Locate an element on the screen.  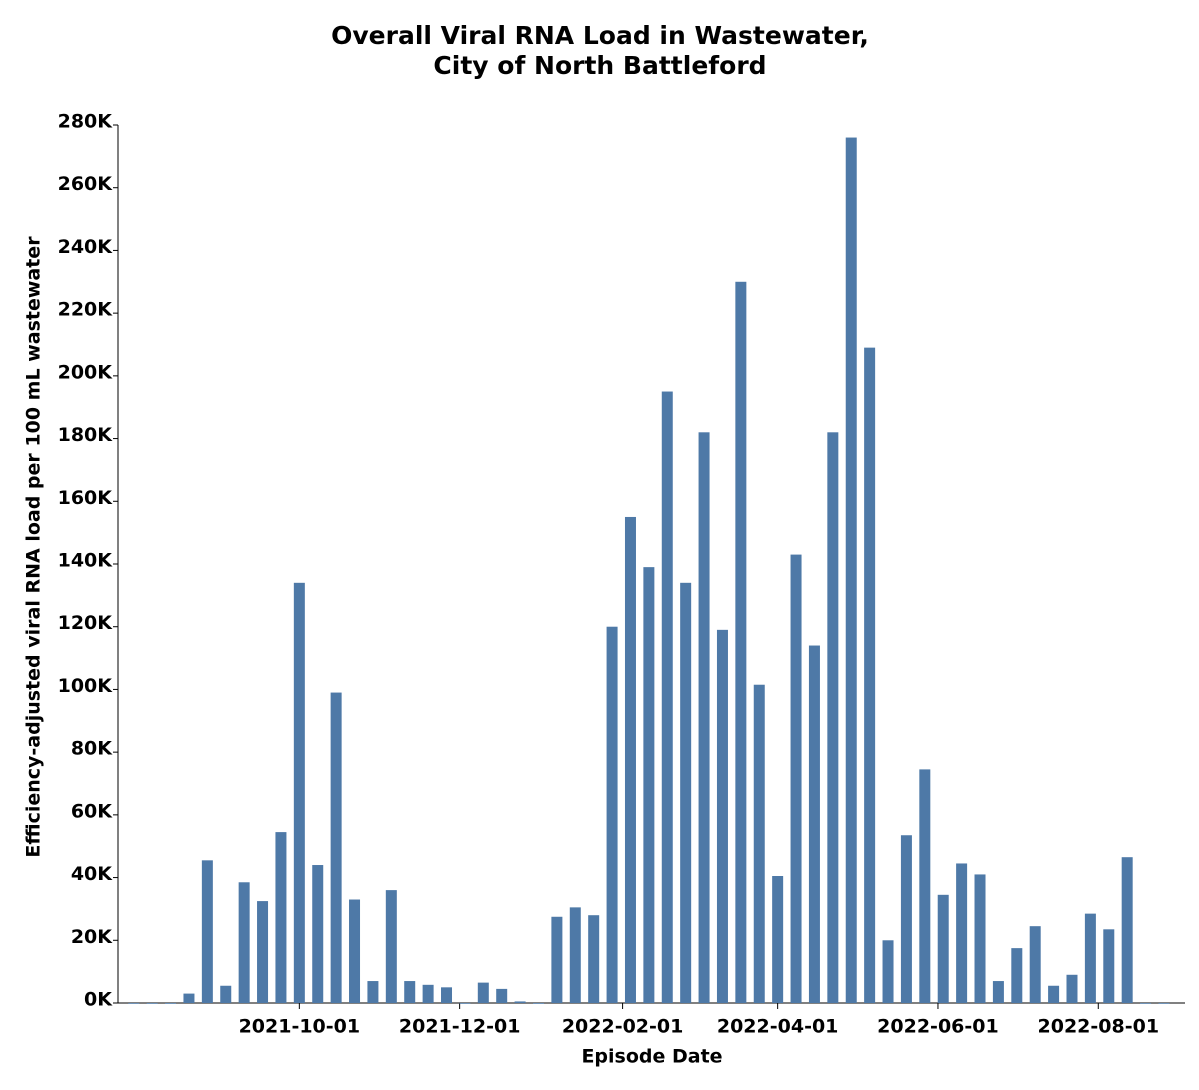
y-tick-label: 100K is located at coordinates (86, 686).